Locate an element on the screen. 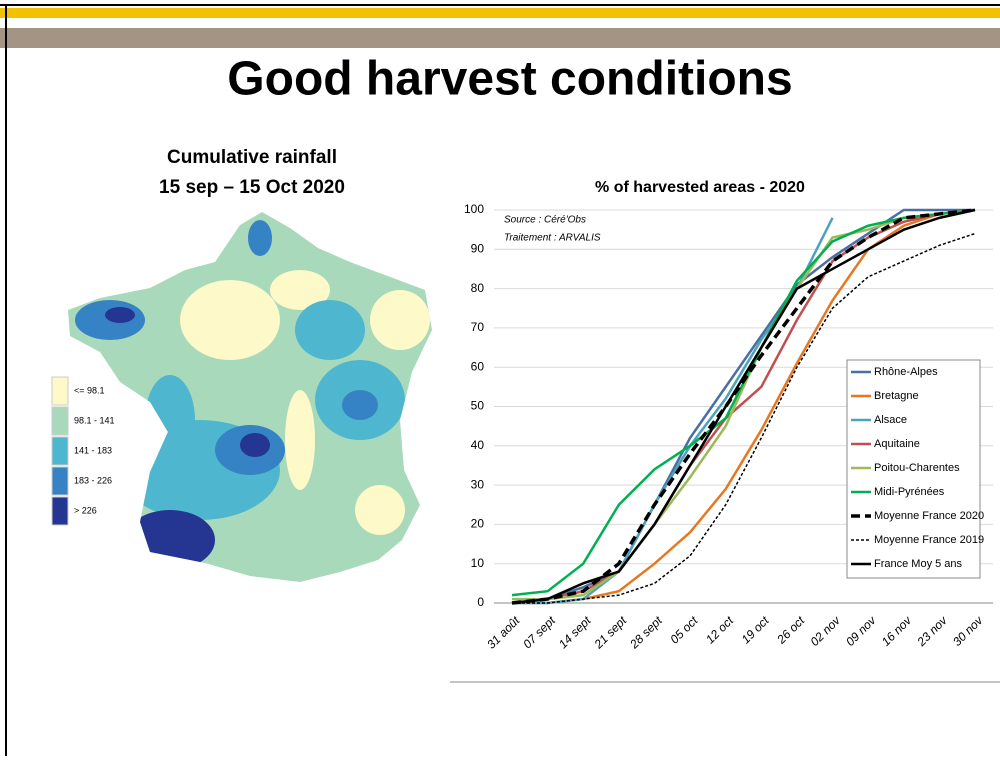  legend-label: Poitou-Charentes is located at coordinates (917, 468).